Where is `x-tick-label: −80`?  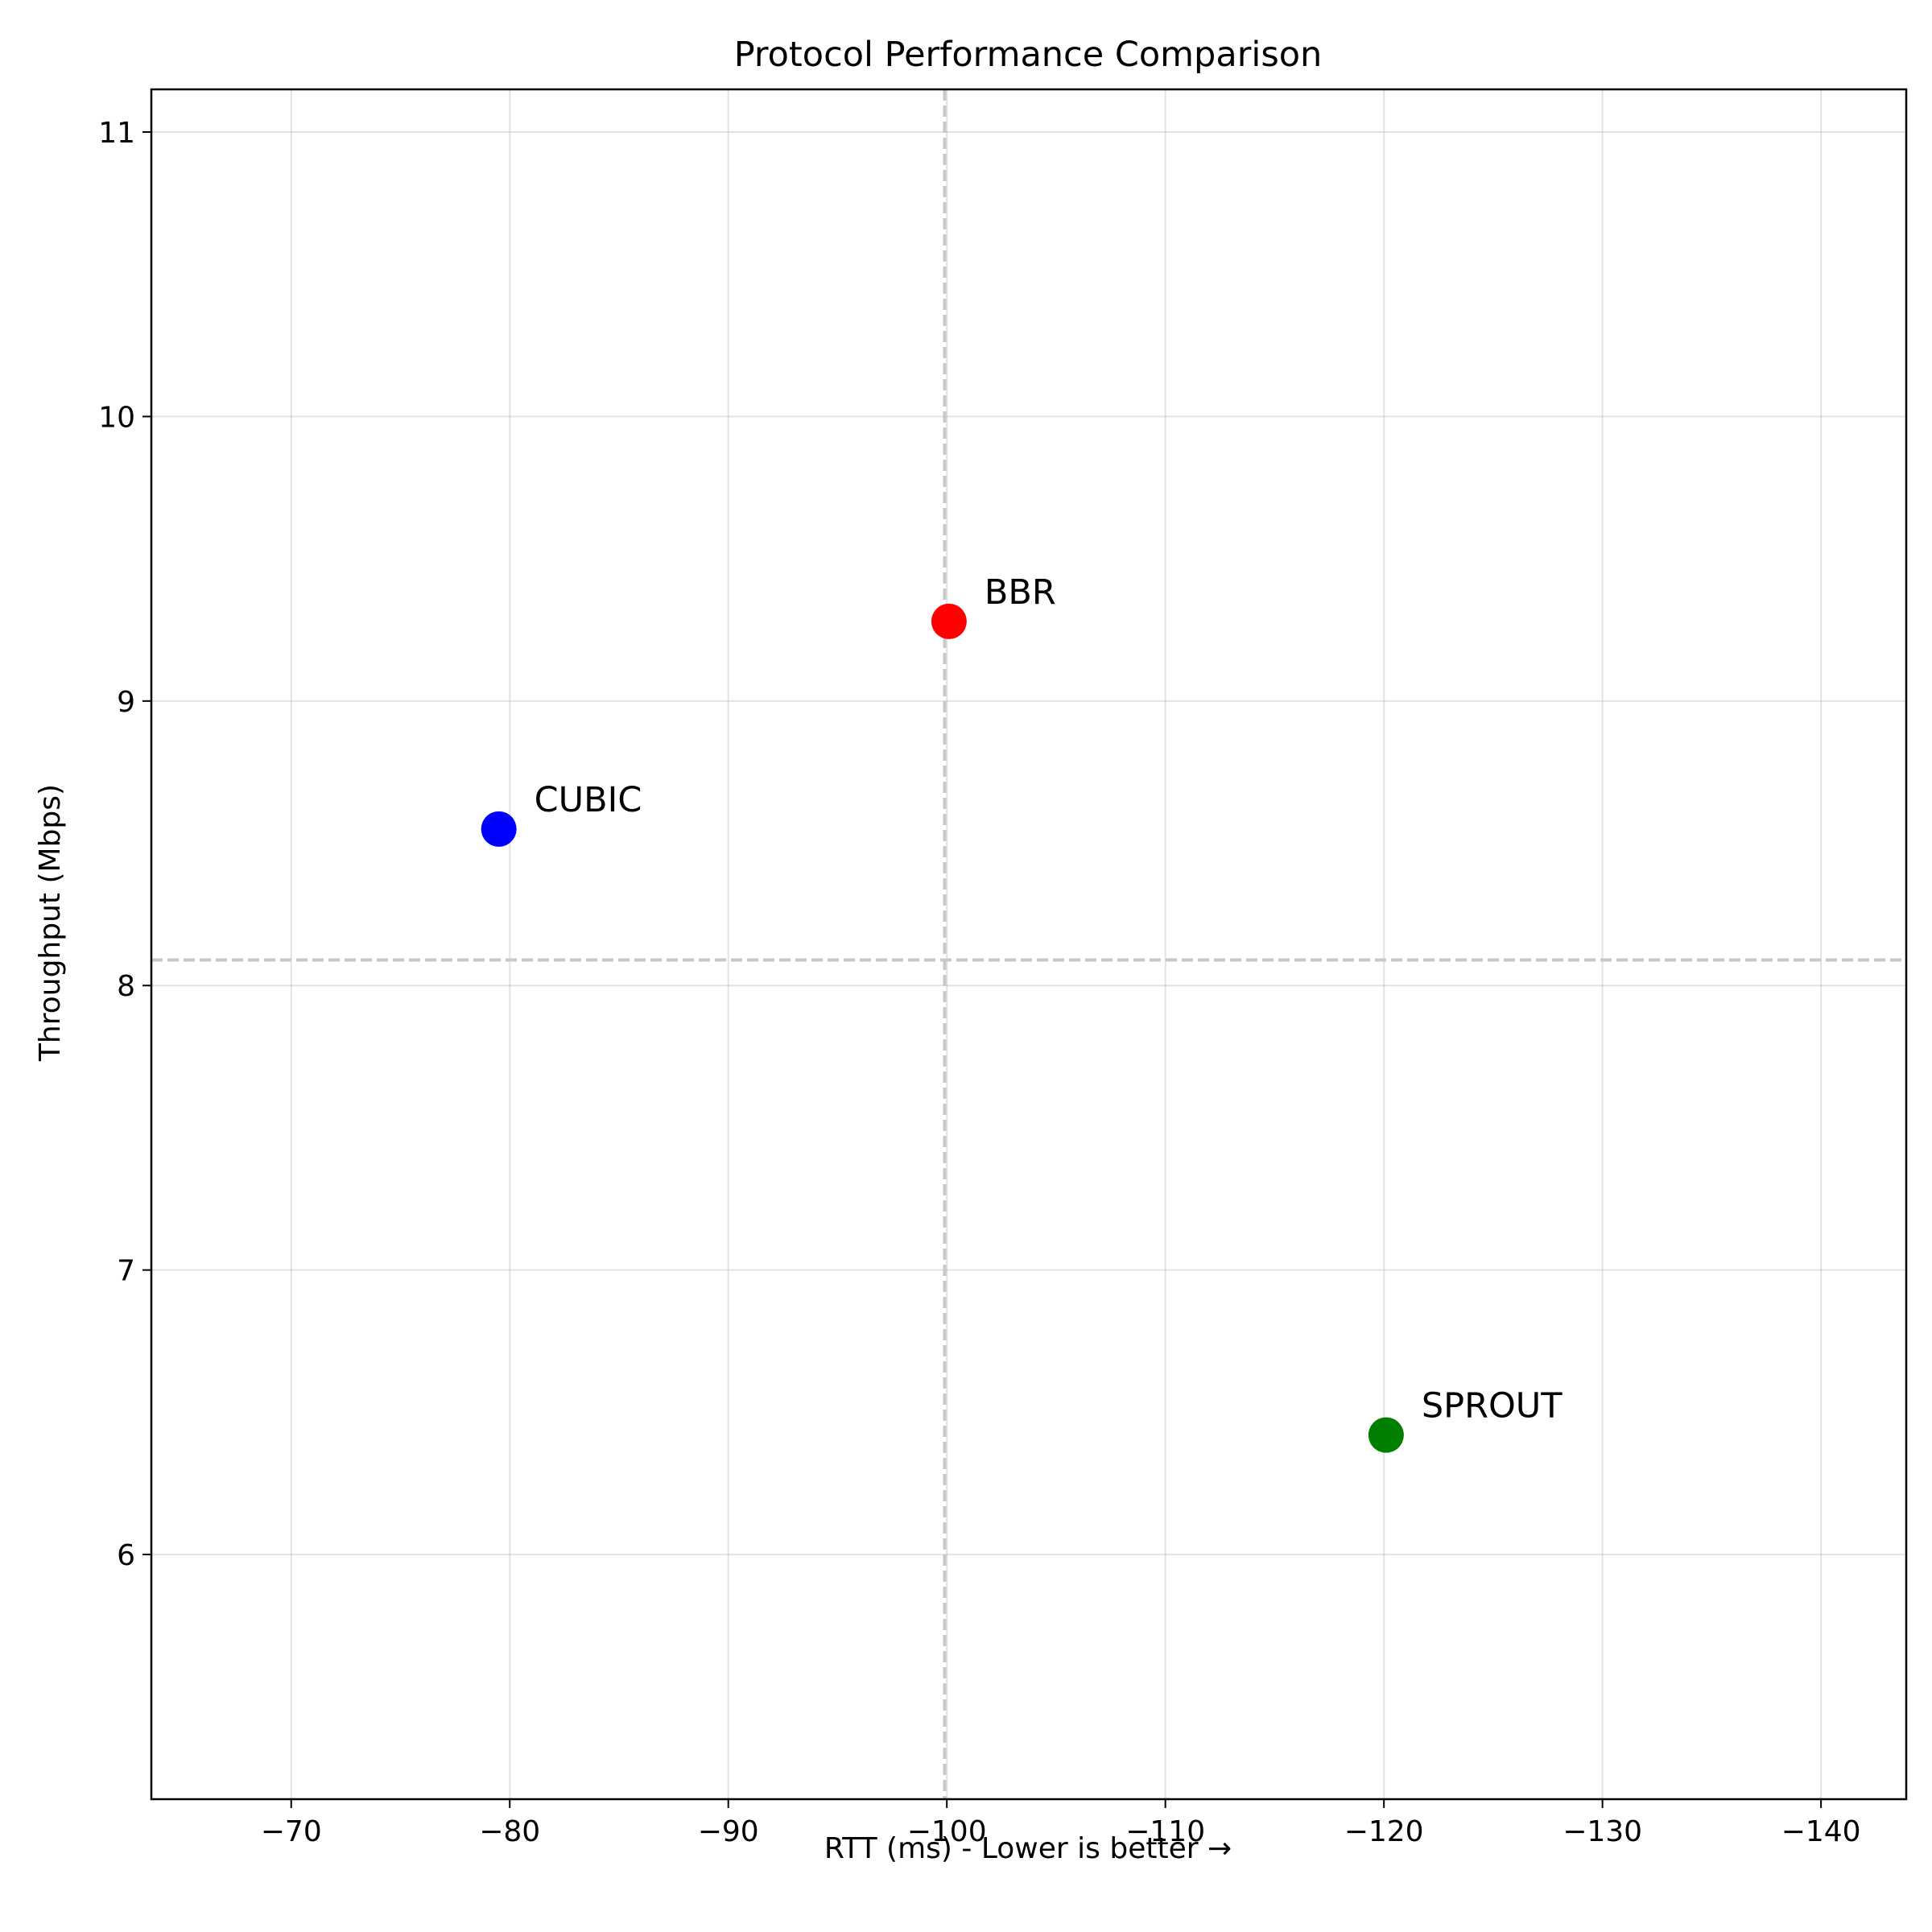
x-tick-label: −80 is located at coordinates (509, 1831).